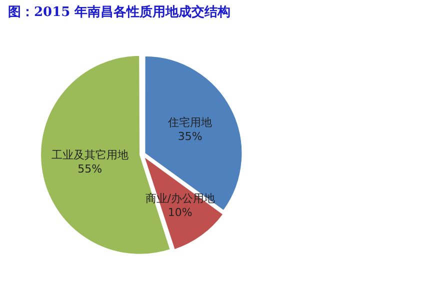  Describe the element at coordinates (89, 155) in the screenshot. I see `slice-label: 工业及其它用地` at that location.